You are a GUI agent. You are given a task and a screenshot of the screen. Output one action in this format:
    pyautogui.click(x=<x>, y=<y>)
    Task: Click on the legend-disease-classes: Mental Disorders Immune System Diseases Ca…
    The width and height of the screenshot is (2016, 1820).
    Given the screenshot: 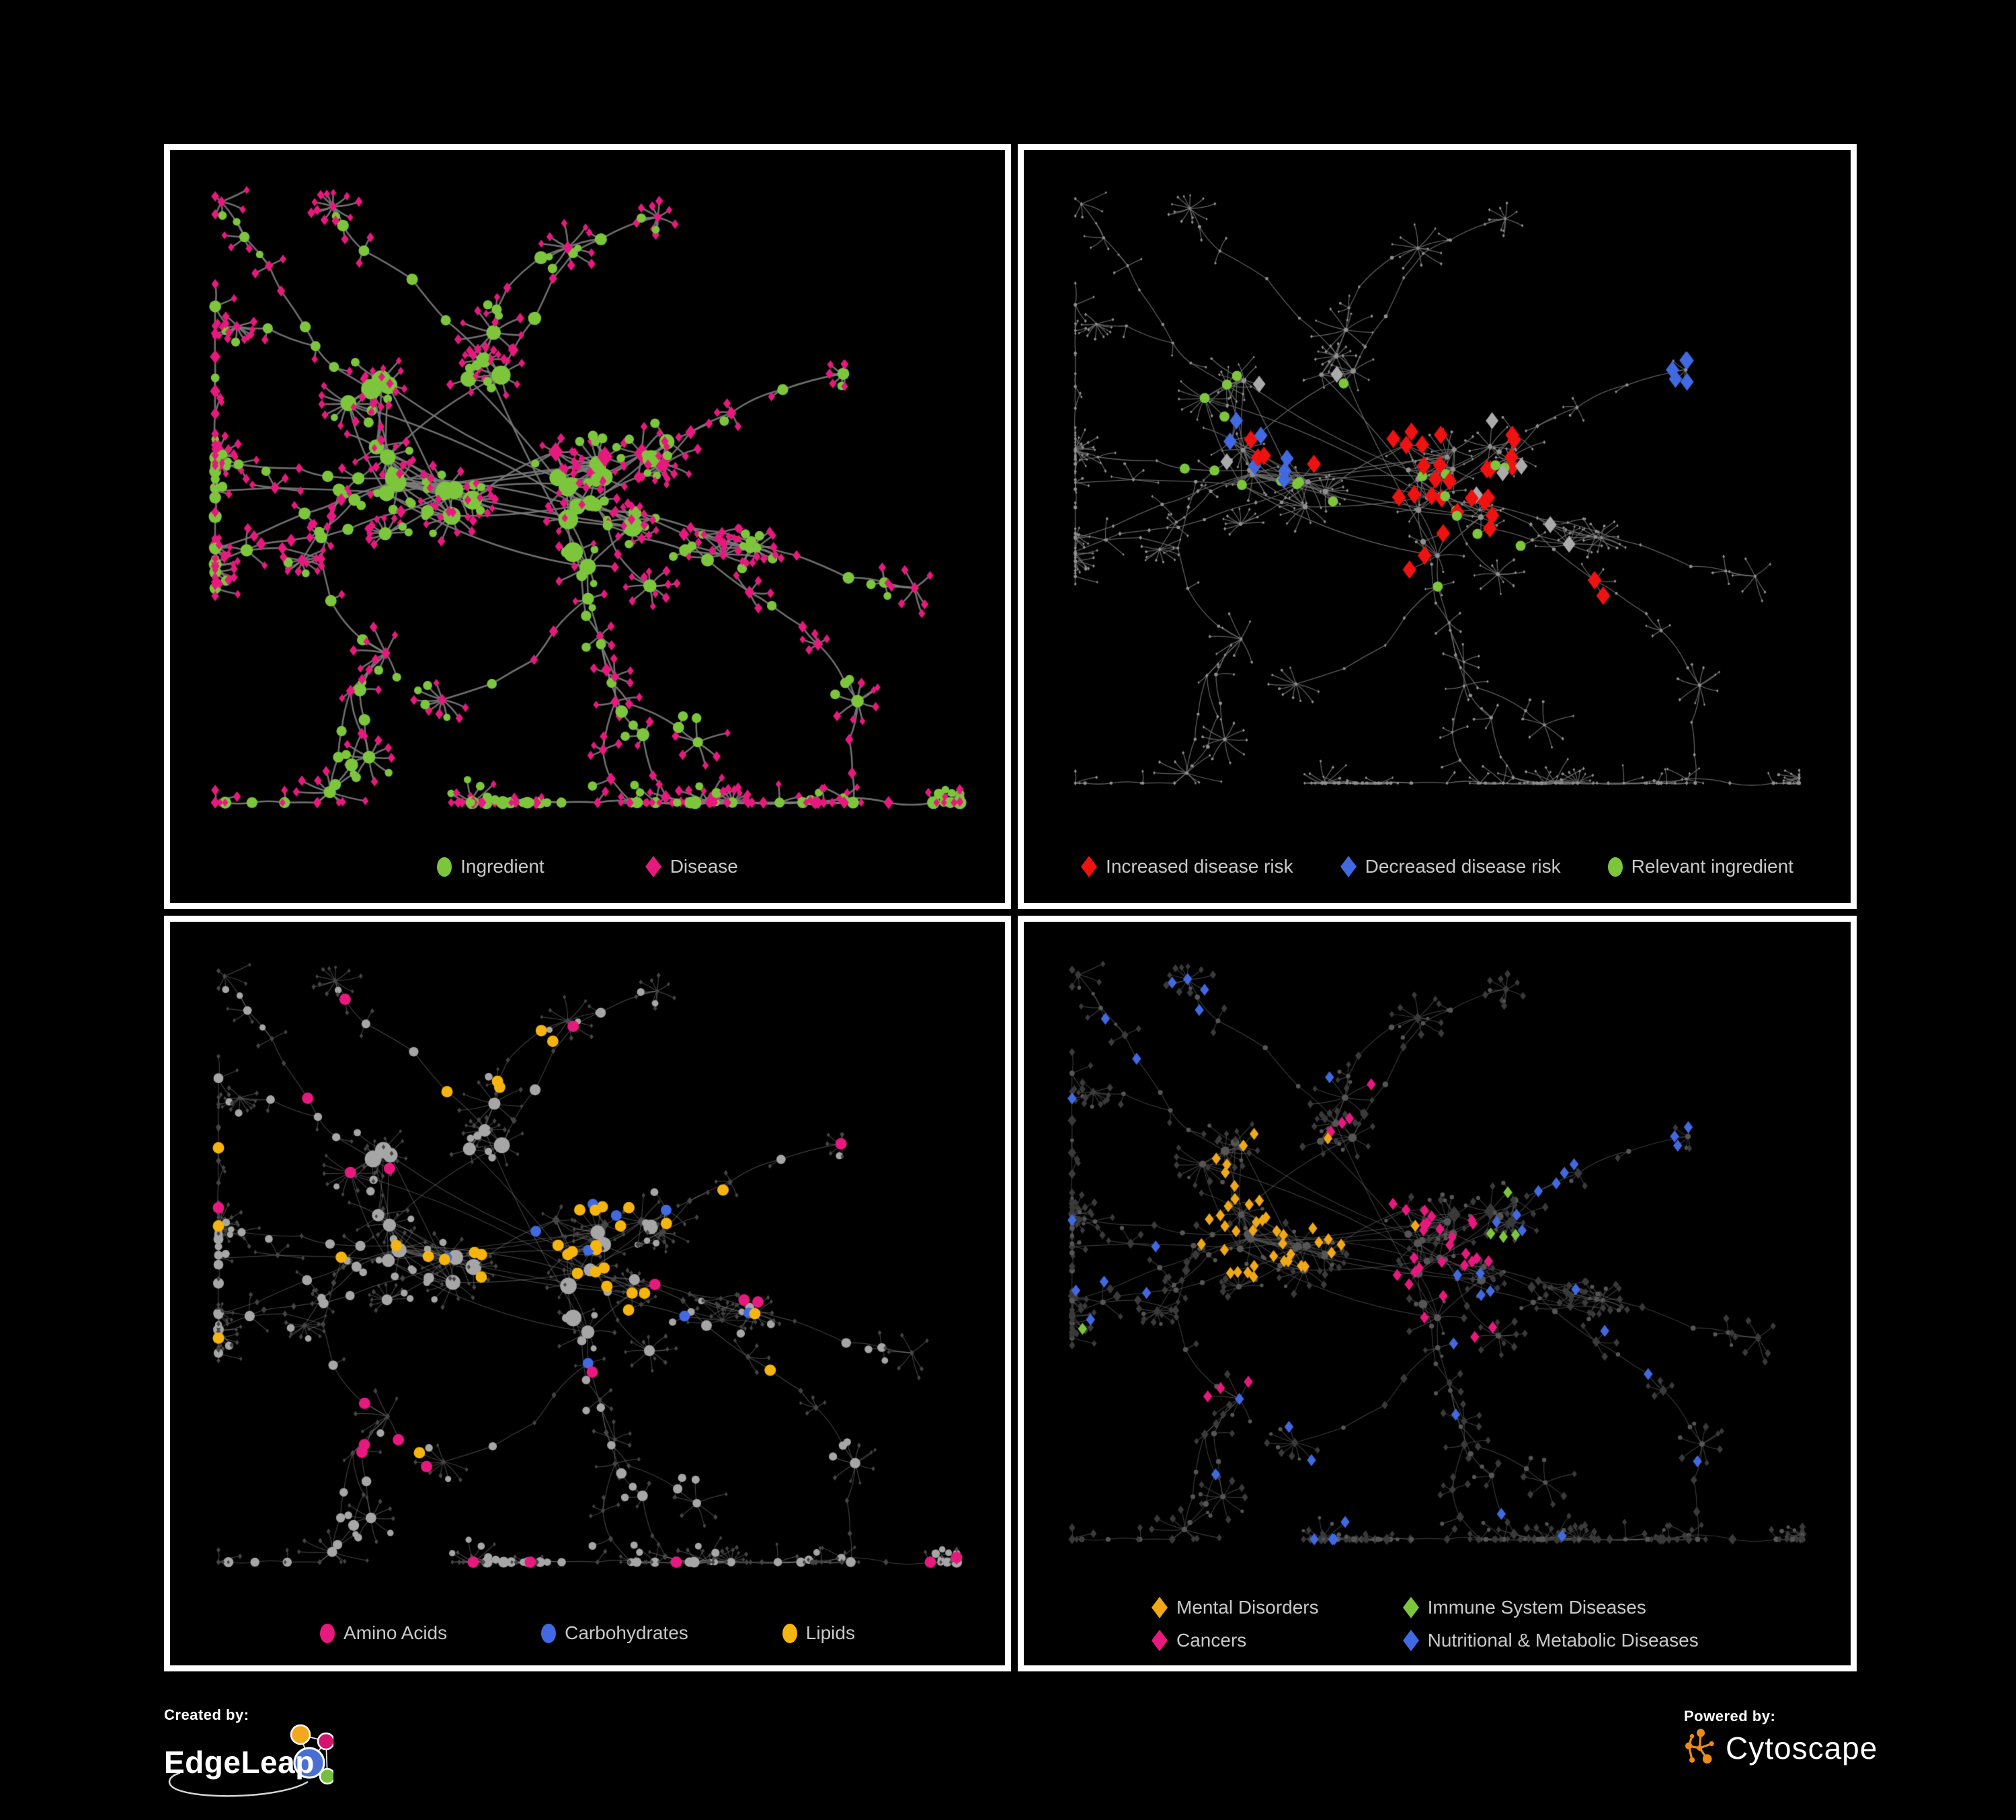 What is the action you would take?
    pyautogui.click(x=1425, y=1624)
    